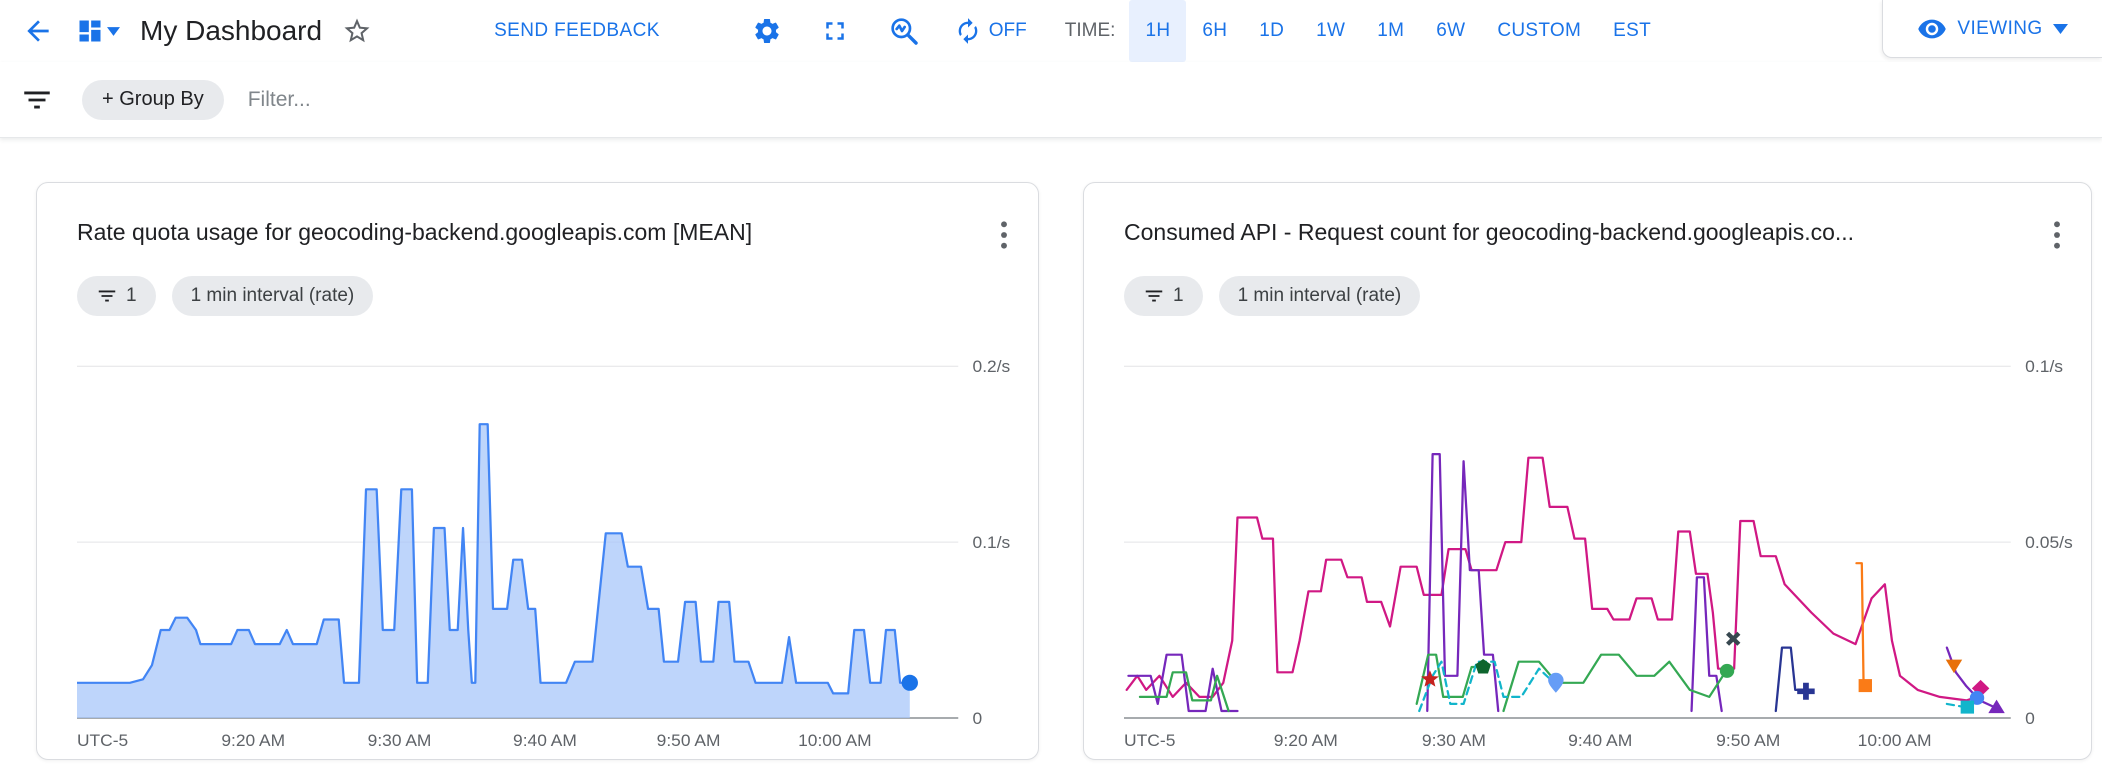  Describe the element at coordinates (1932, 28) in the screenshot. I see `eye-icon` at that location.